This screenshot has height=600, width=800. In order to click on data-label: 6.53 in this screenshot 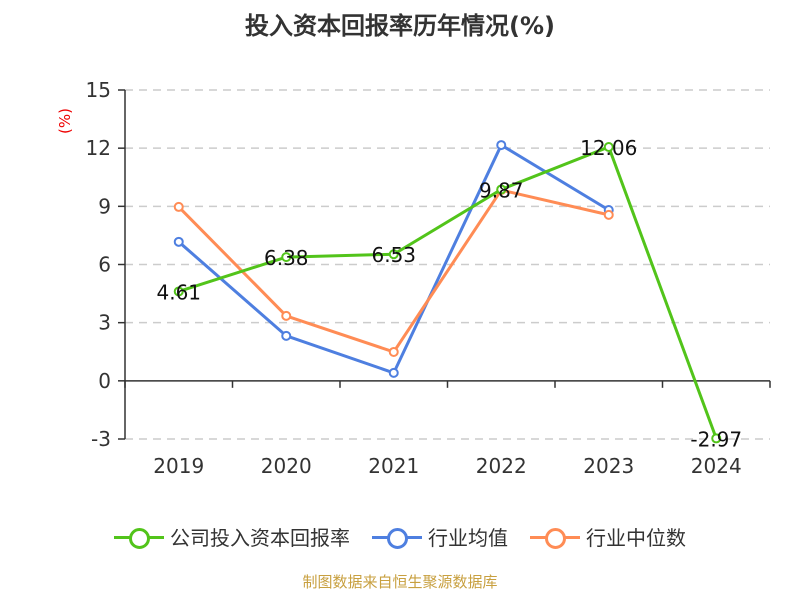, I will do `click(393, 255)`.